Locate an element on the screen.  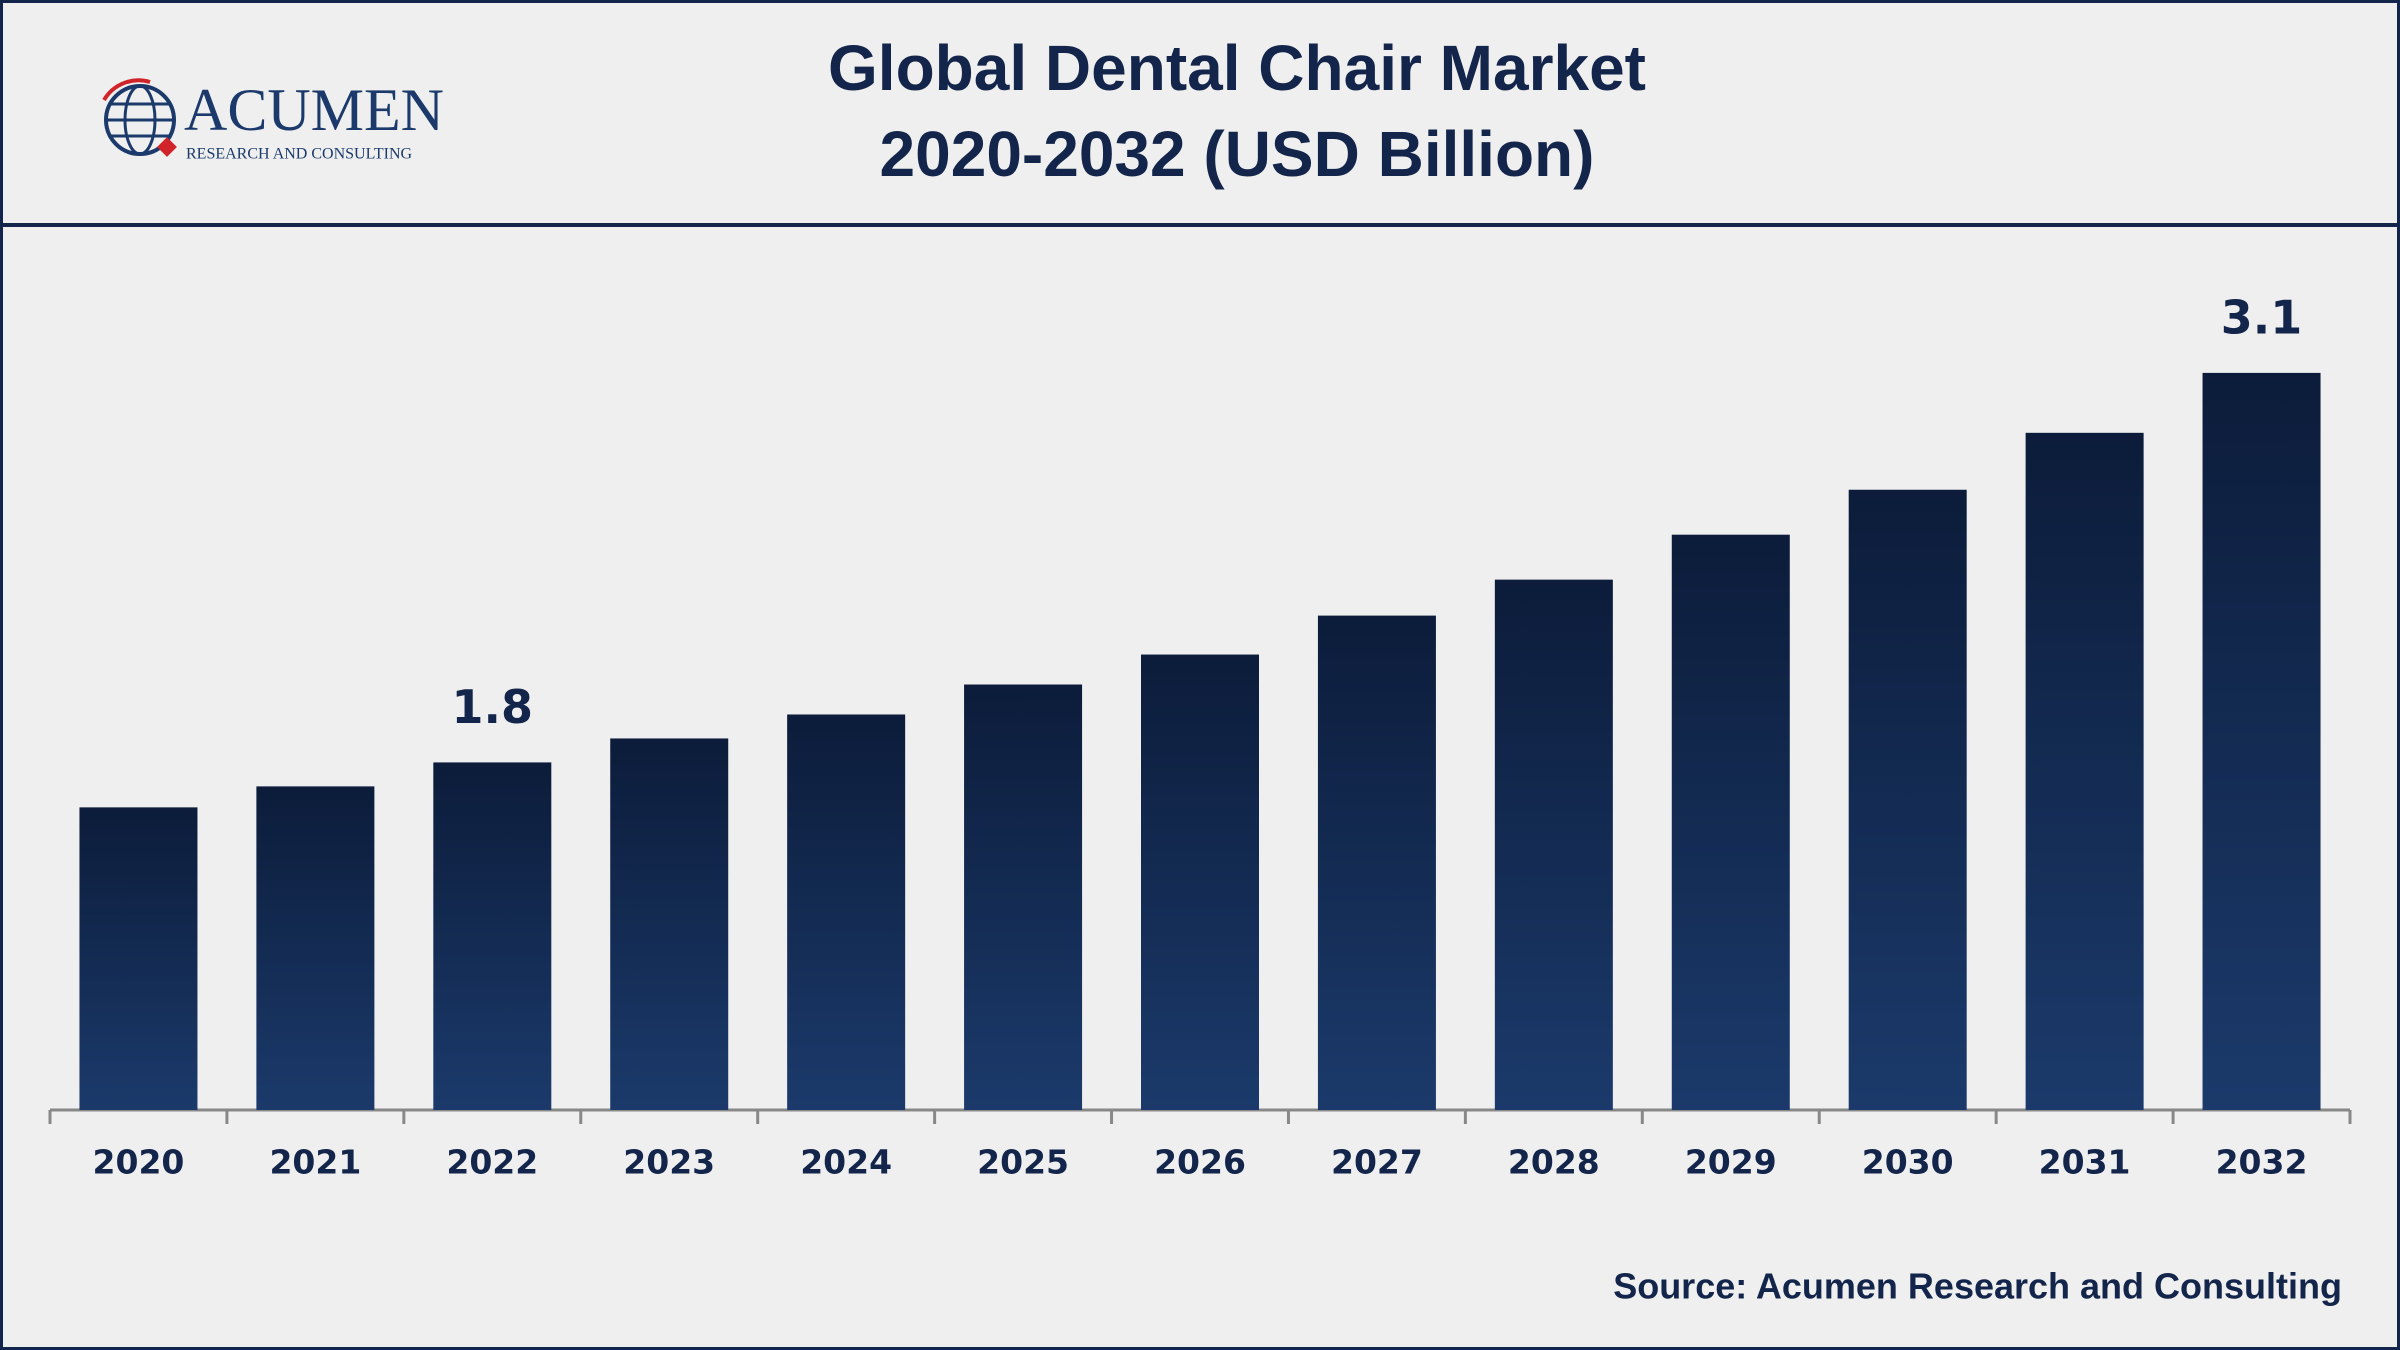
chart-subtitle: 2020-2032 (USD Billion) is located at coordinates (1237, 154).